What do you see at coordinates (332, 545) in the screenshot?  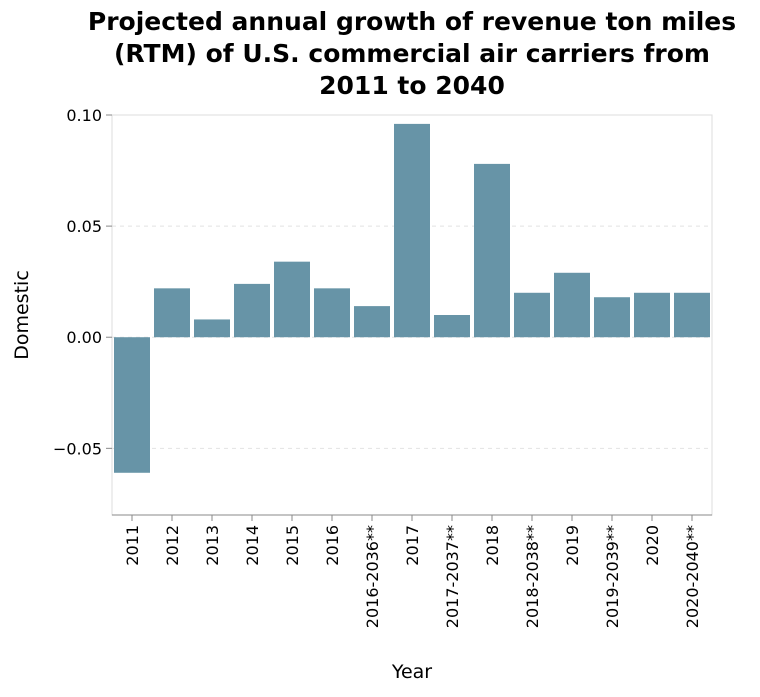 I see `x-tick-label: 2016` at bounding box center [332, 545].